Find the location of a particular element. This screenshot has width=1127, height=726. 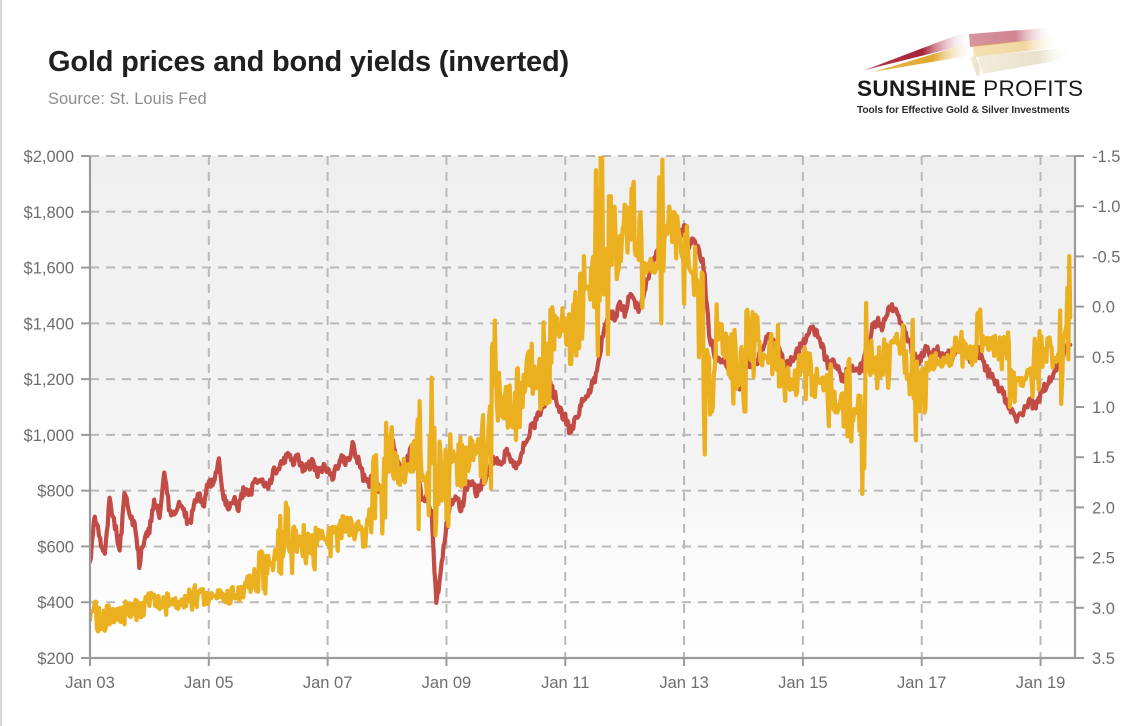

right-axis-ticks is located at coordinates (1079, 407).